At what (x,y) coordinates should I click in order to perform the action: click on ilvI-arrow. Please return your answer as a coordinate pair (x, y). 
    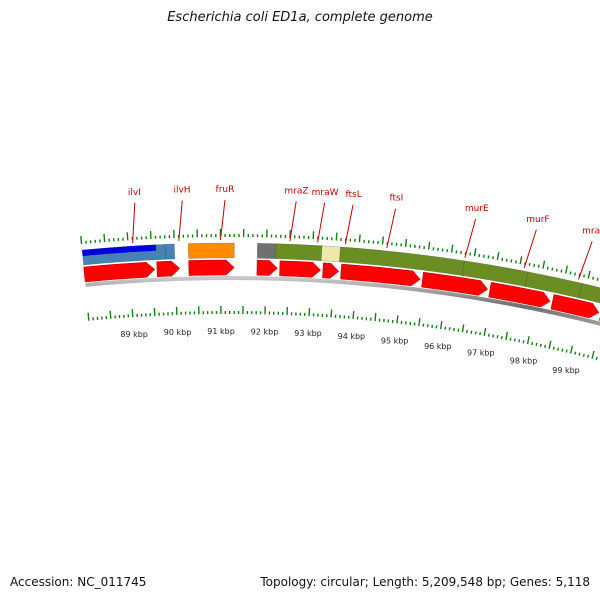
    Looking at the image, I should click on (119, 272).